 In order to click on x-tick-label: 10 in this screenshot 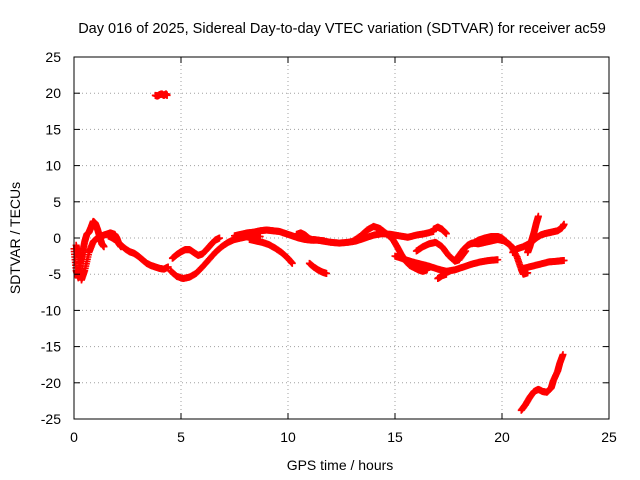, I will do `click(288, 437)`.